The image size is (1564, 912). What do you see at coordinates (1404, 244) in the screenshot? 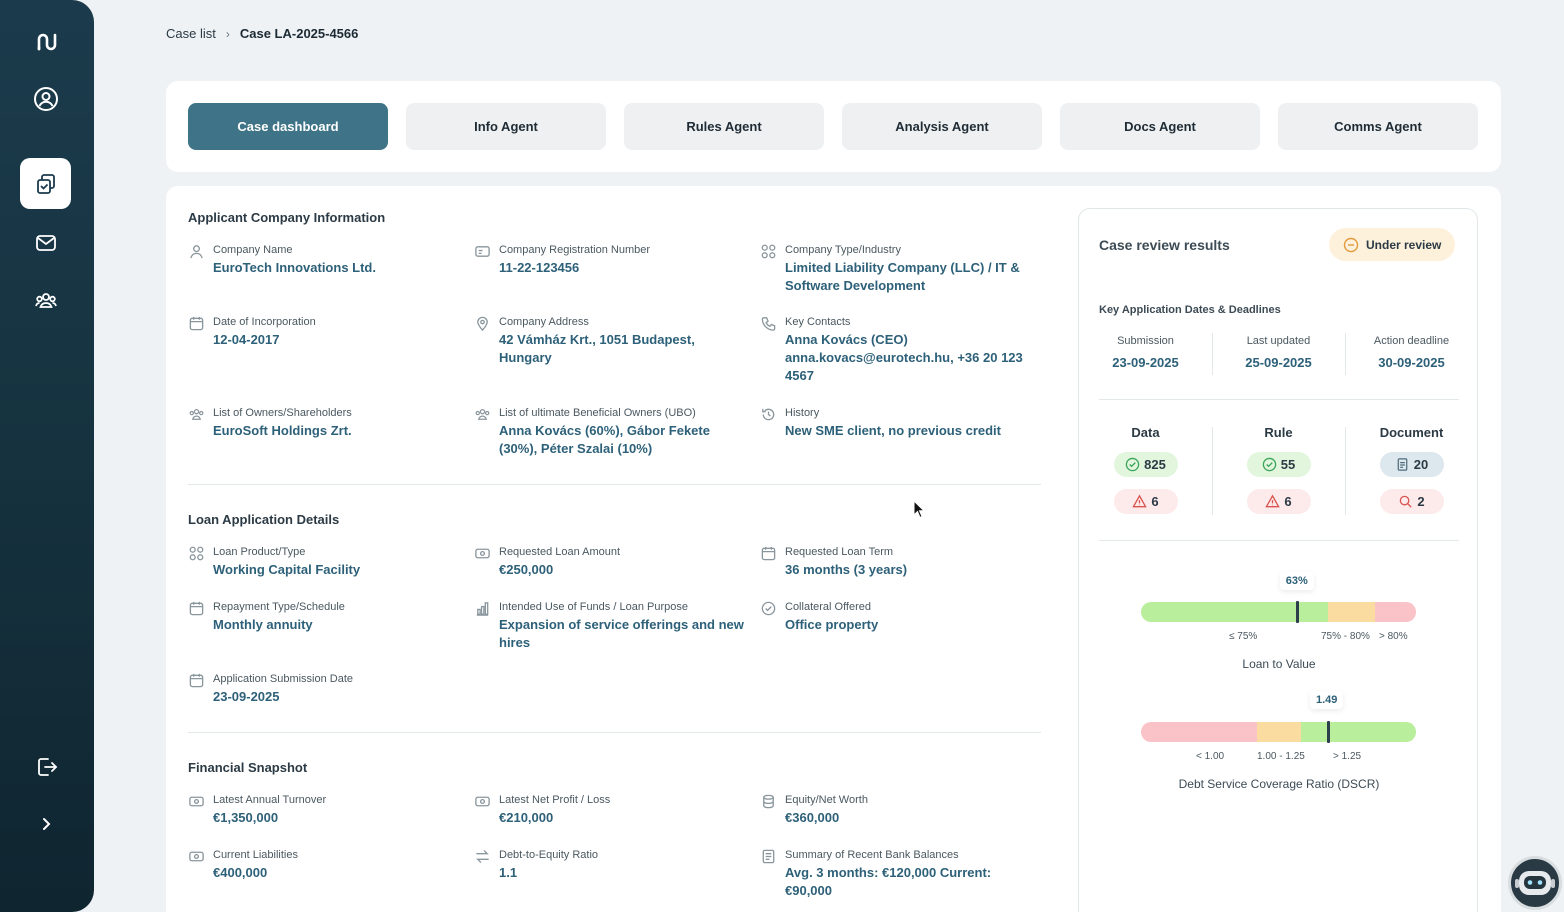
I see `status-label: Under review` at bounding box center [1404, 244].